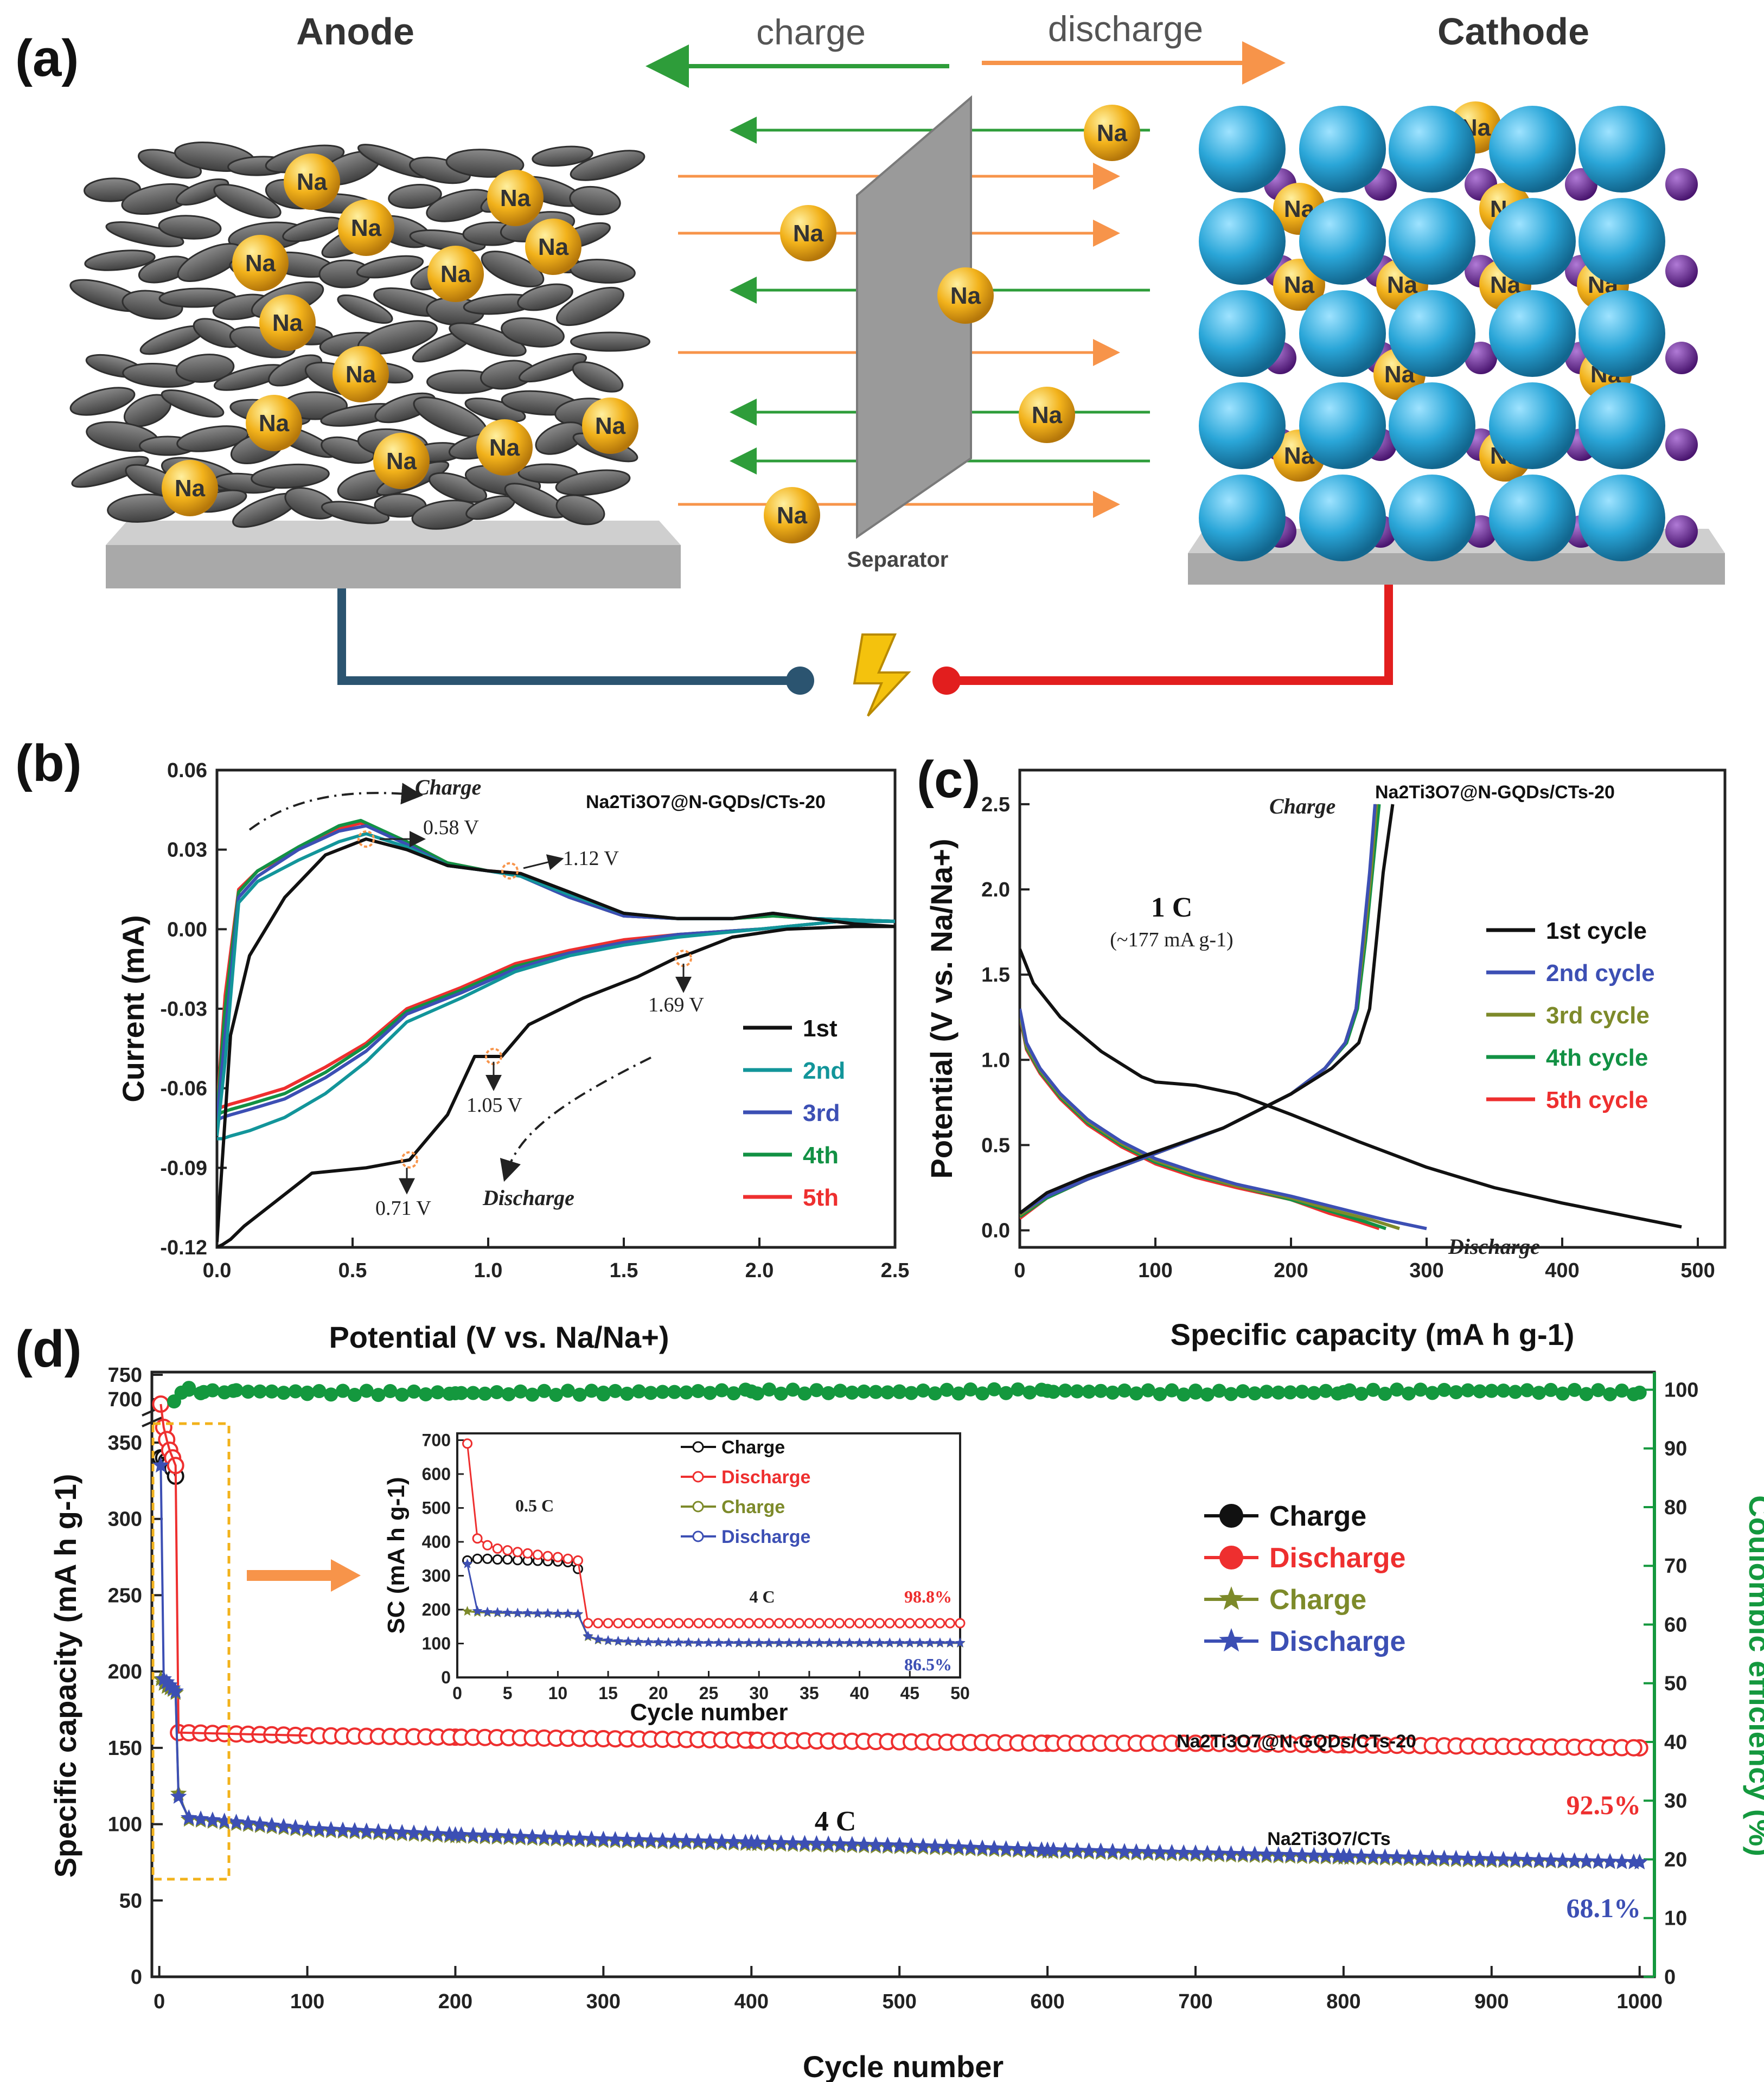  Describe the element at coordinates (556, 966) in the screenshot. I see `cv-curve-5th` at that location.